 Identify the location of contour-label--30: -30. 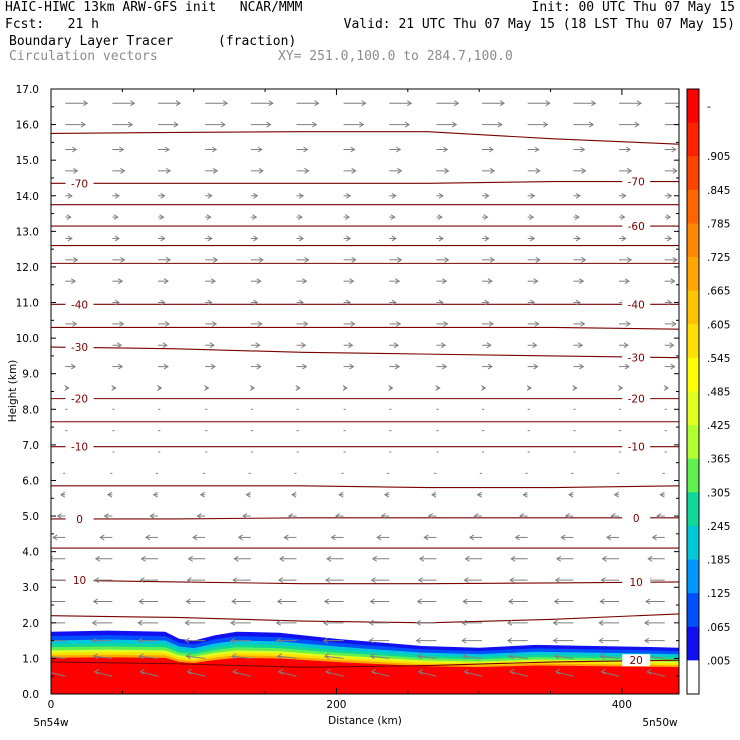
(79, 348).